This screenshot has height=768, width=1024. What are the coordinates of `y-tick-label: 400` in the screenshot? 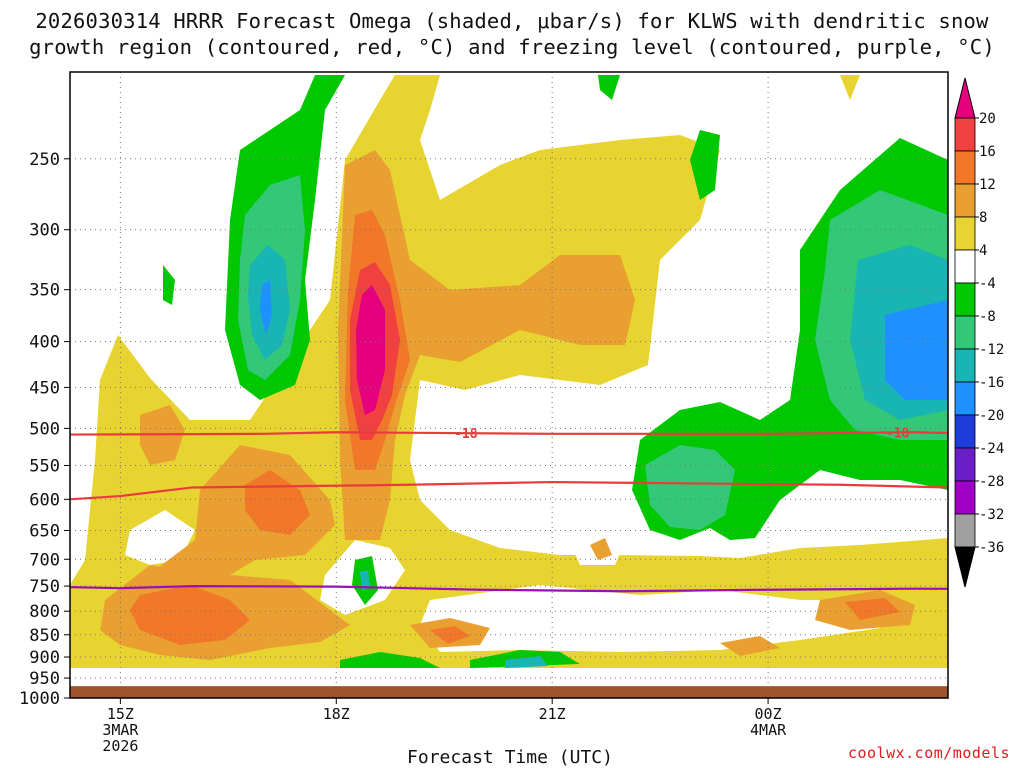 It's located at (44, 343).